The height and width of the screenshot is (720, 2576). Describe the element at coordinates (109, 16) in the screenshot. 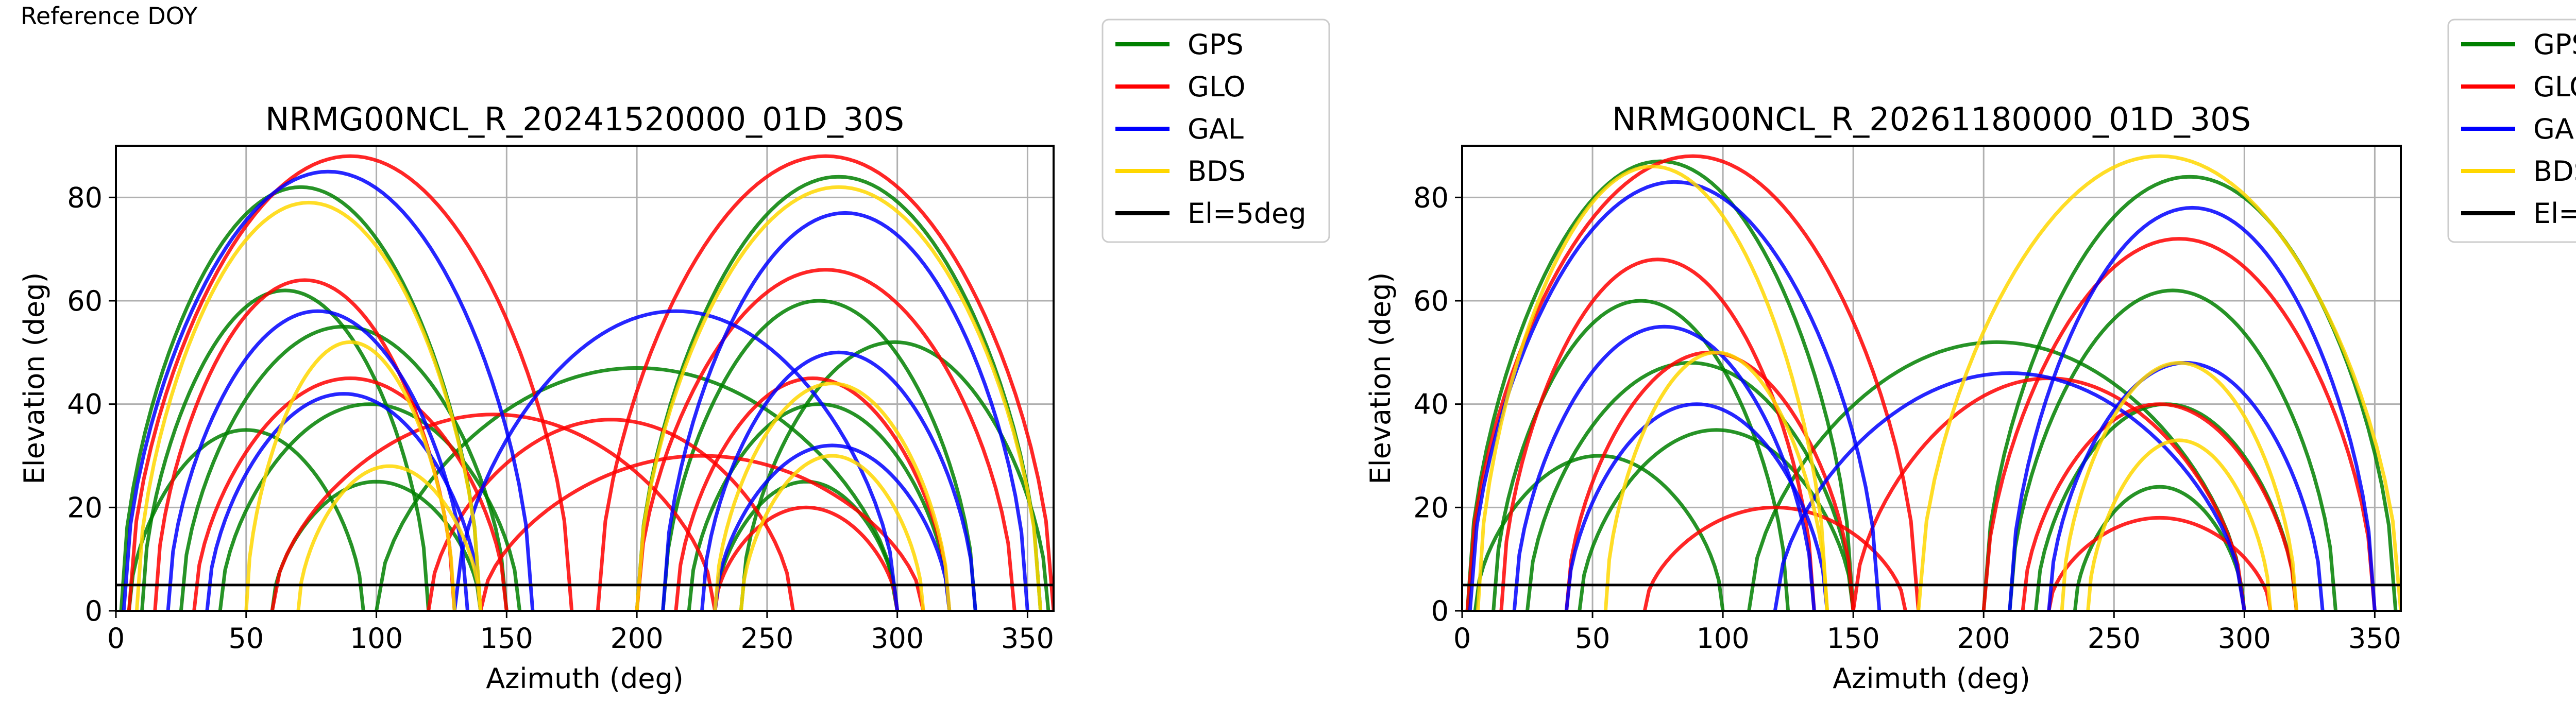

I see `figure-label: Reference DOY` at that location.